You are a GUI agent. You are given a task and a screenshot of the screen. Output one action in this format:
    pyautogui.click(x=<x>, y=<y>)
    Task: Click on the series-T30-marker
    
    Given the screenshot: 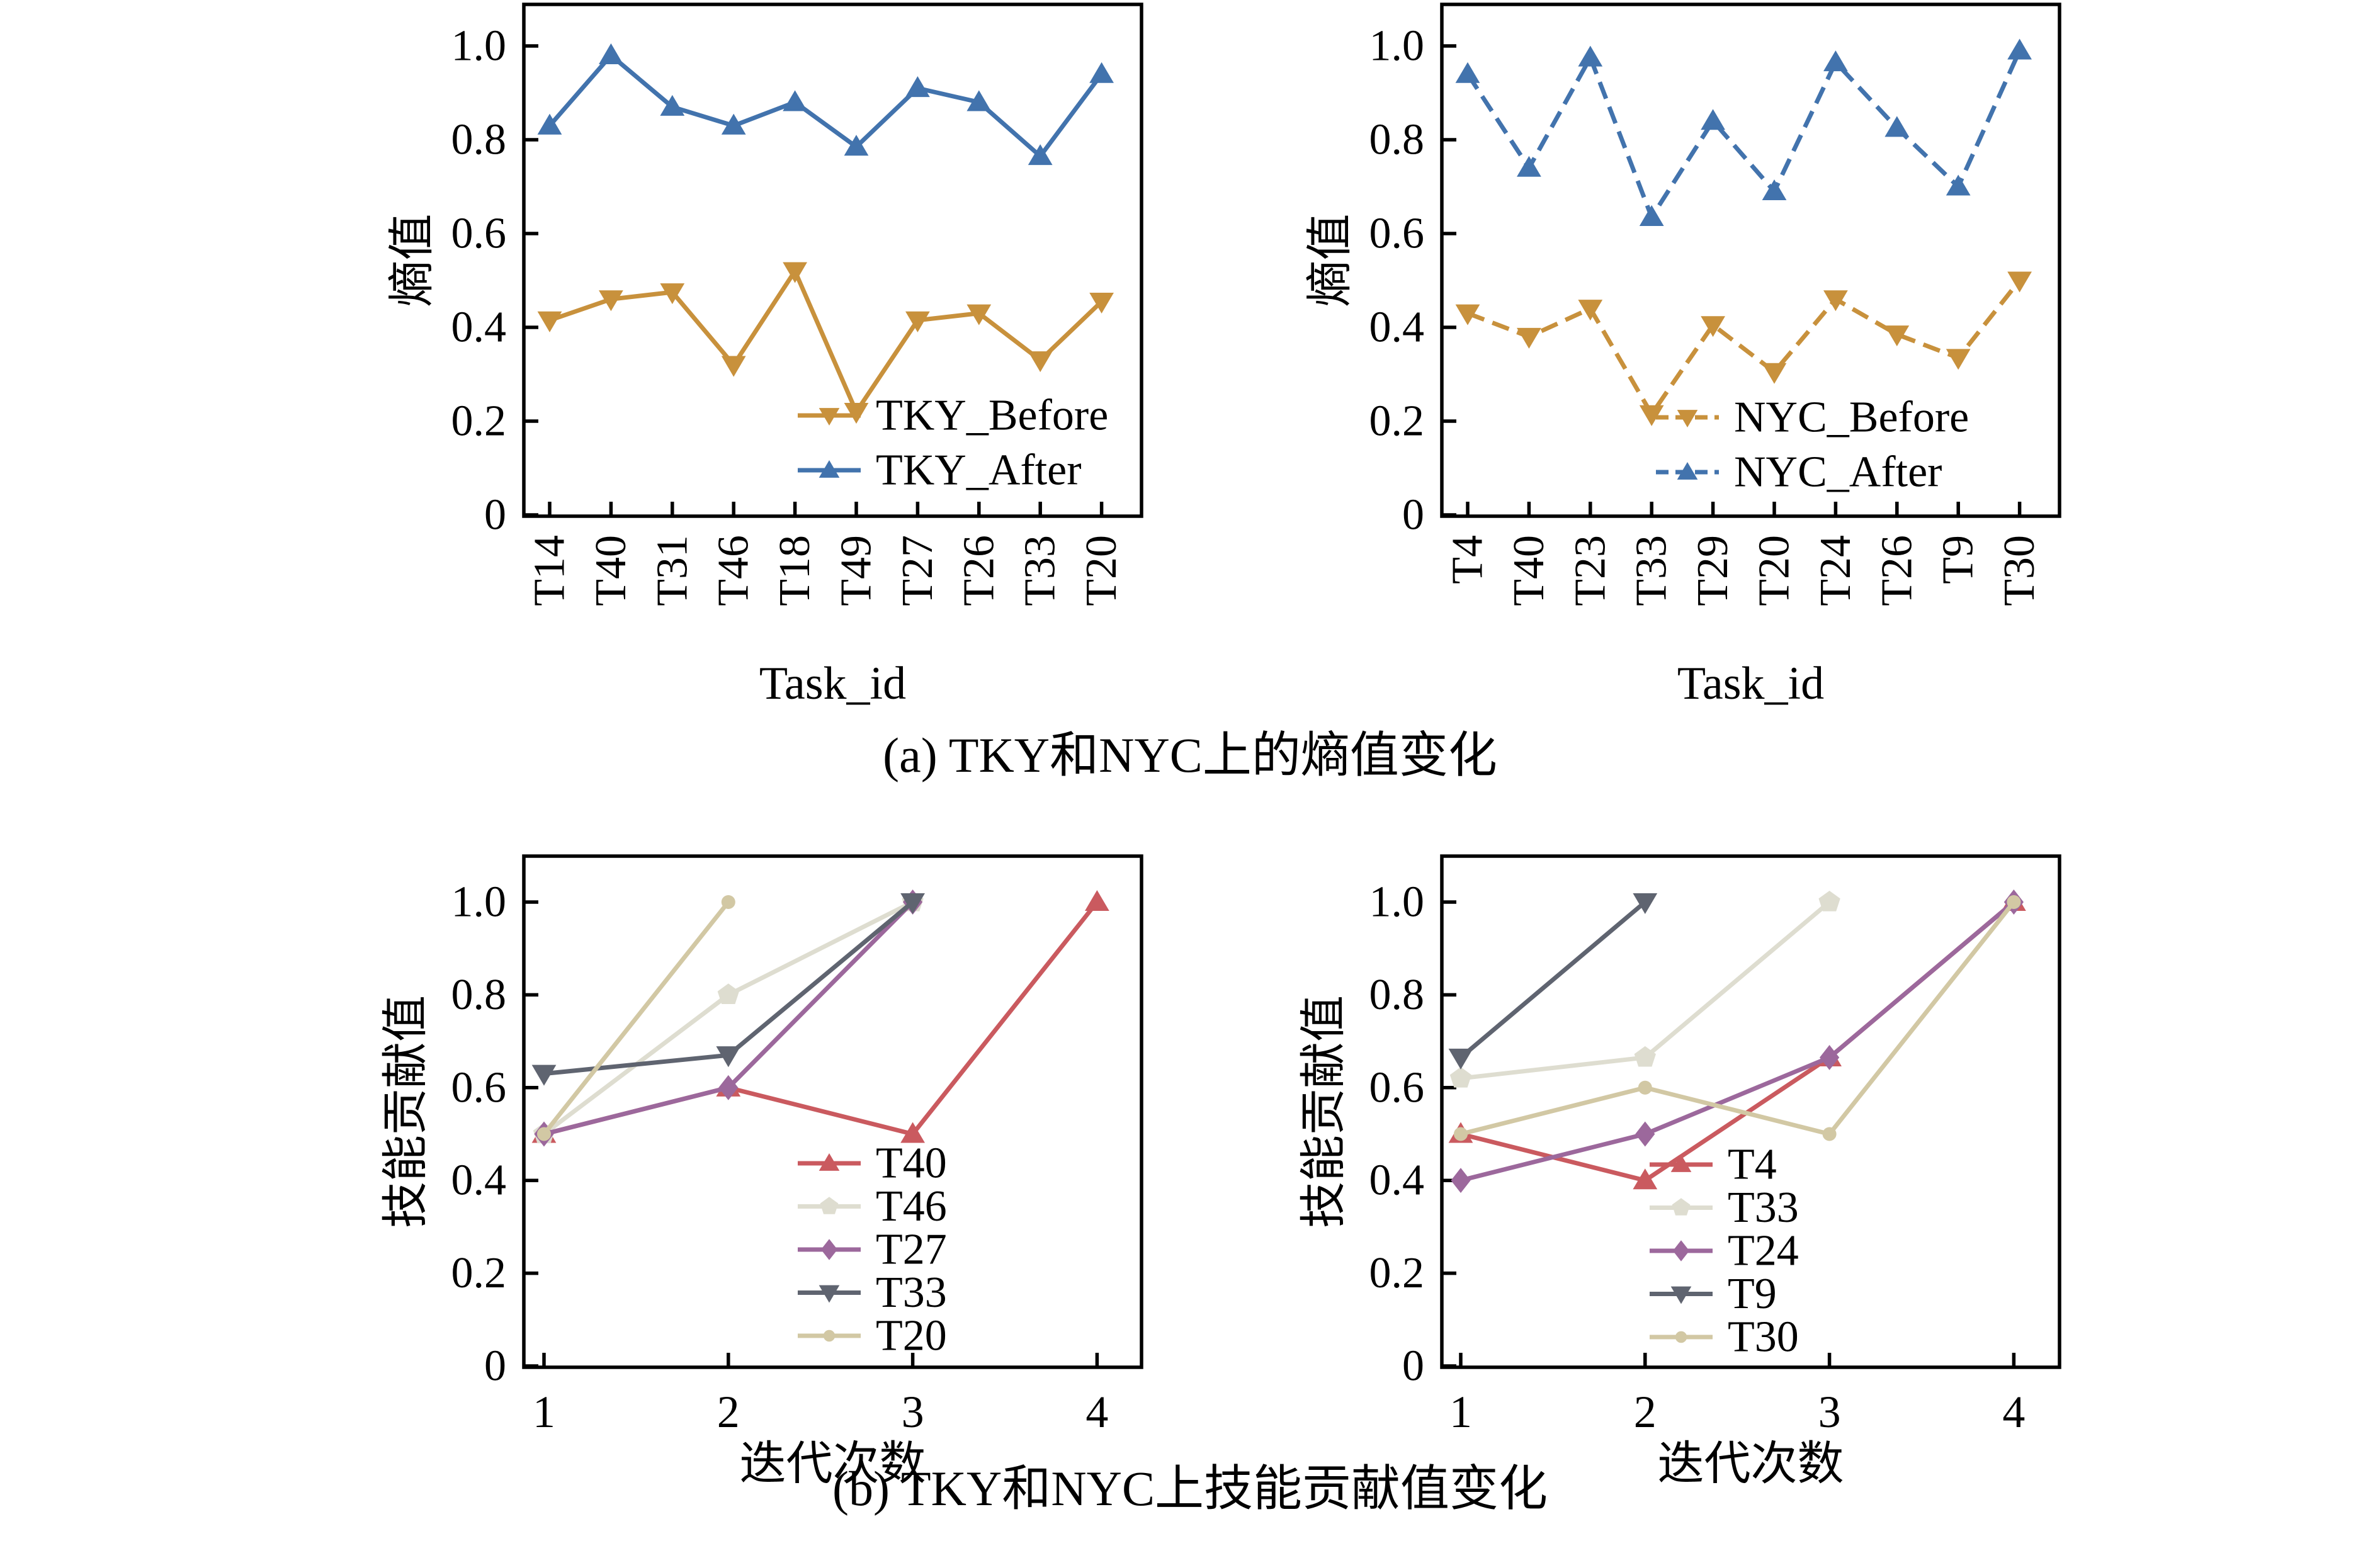 What is the action you would take?
    pyautogui.click(x=1829, y=1134)
    